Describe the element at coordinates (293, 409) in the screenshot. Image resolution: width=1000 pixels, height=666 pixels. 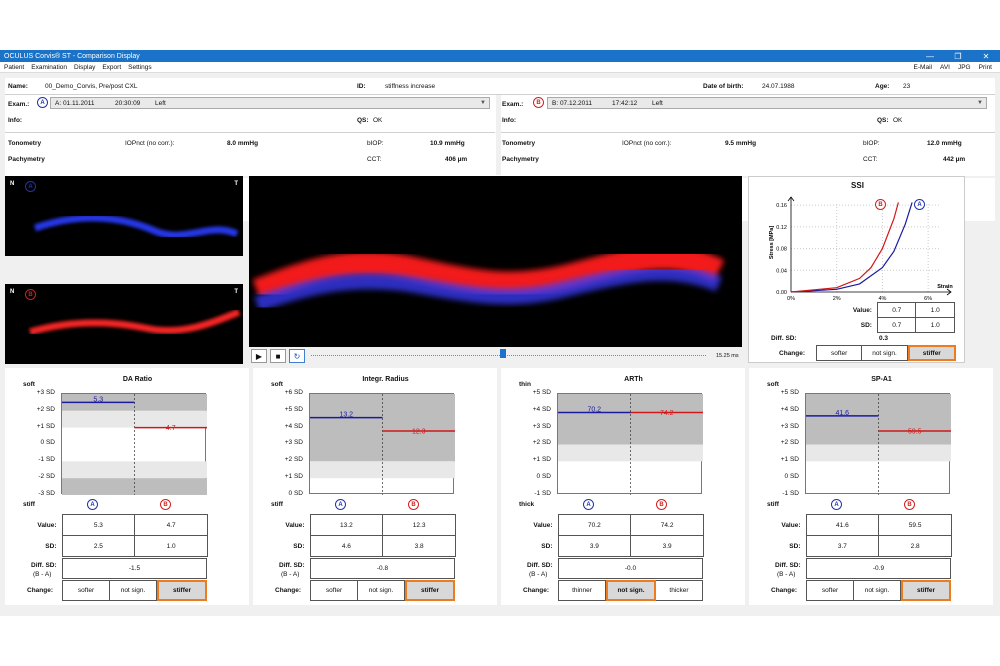
I see `param-ytick: +5 SD` at that location.